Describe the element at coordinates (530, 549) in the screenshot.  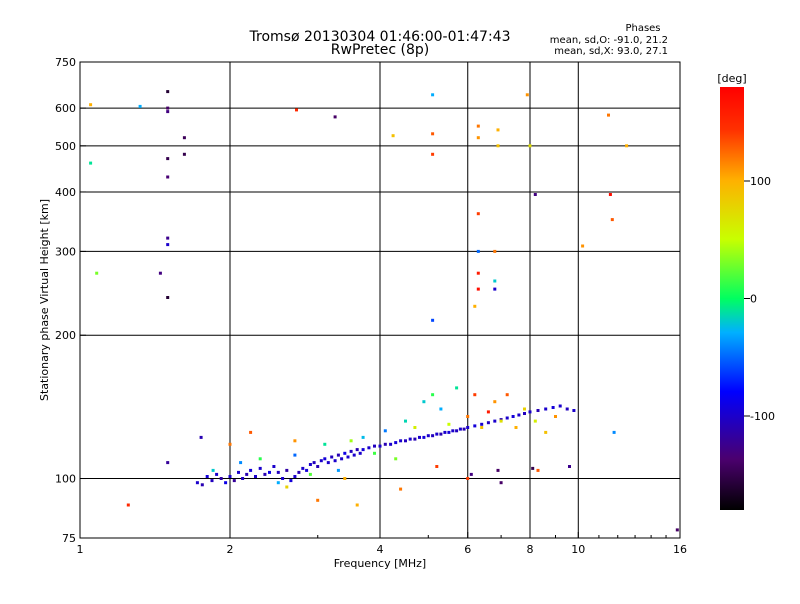
I see `x-tick-label-4: 8` at that location.